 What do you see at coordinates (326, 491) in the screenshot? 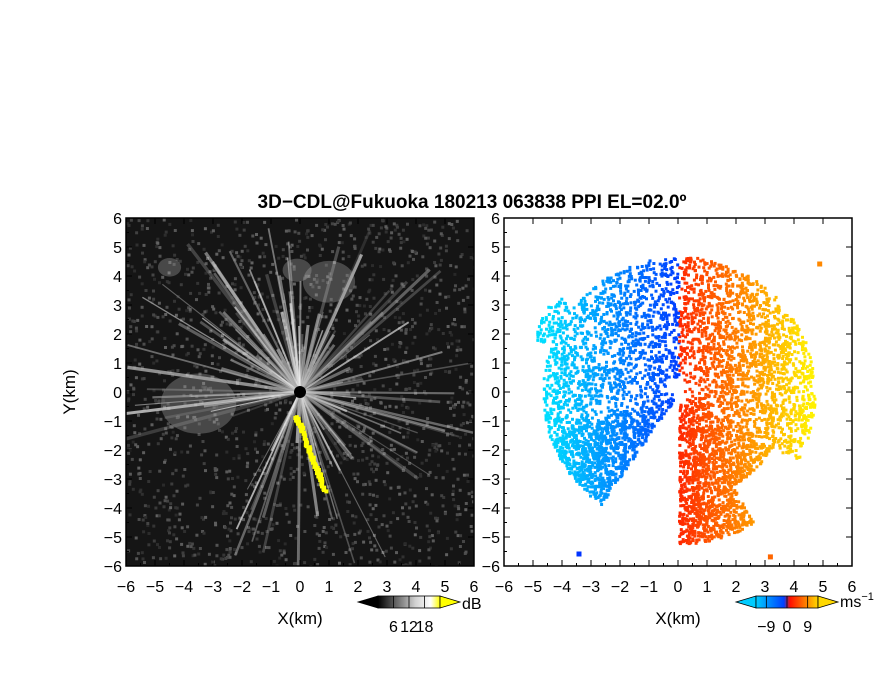
I see `strong-echo-pixel` at bounding box center [326, 491].